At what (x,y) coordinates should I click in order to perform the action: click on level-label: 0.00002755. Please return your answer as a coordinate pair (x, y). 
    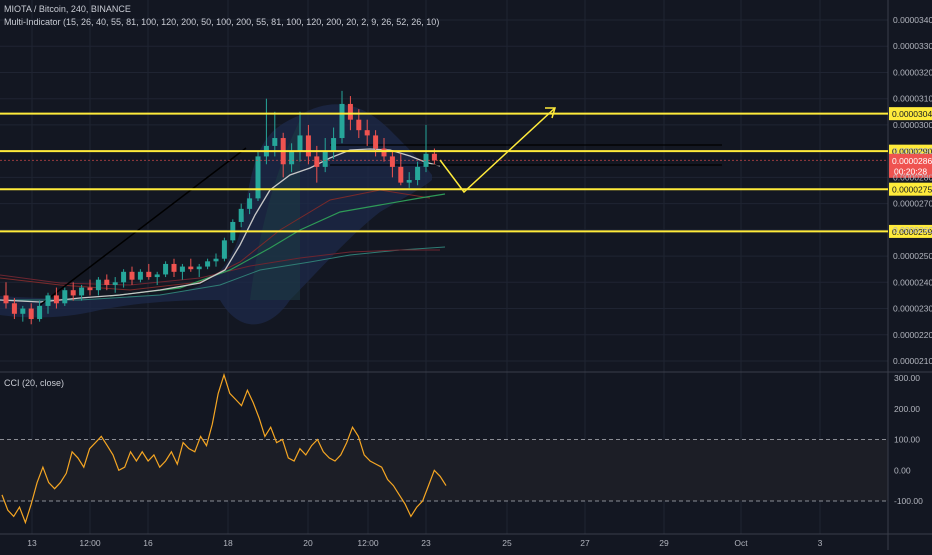
    Looking at the image, I should click on (912, 190).